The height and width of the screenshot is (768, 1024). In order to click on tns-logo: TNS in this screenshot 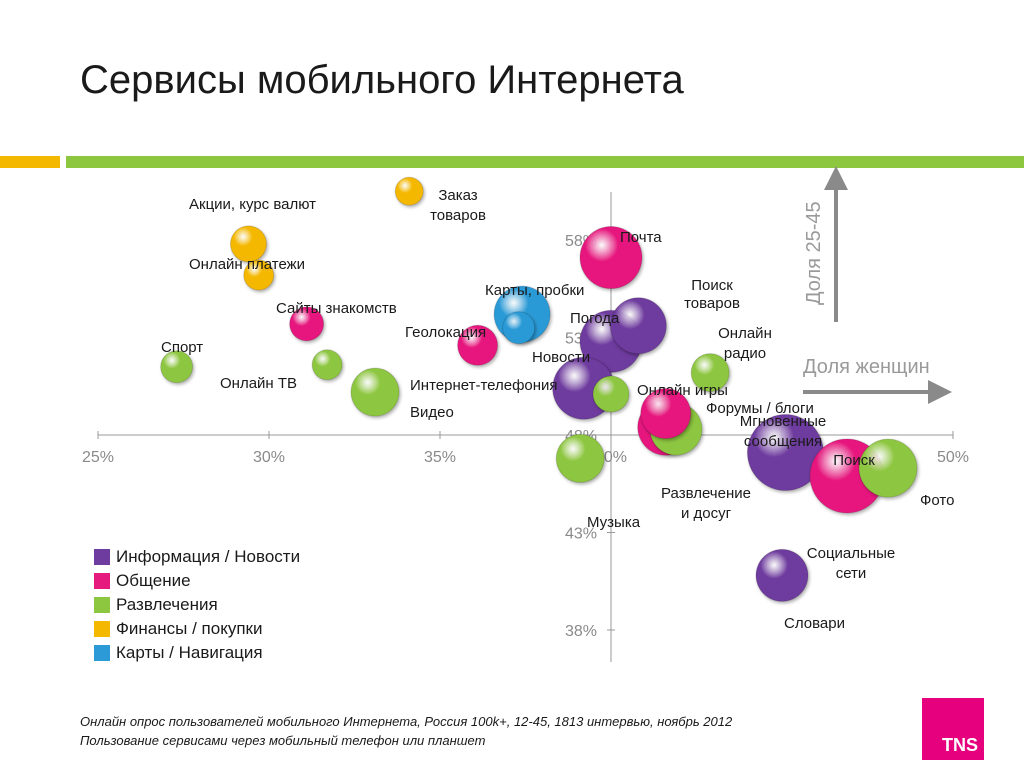, I will do `click(953, 729)`.